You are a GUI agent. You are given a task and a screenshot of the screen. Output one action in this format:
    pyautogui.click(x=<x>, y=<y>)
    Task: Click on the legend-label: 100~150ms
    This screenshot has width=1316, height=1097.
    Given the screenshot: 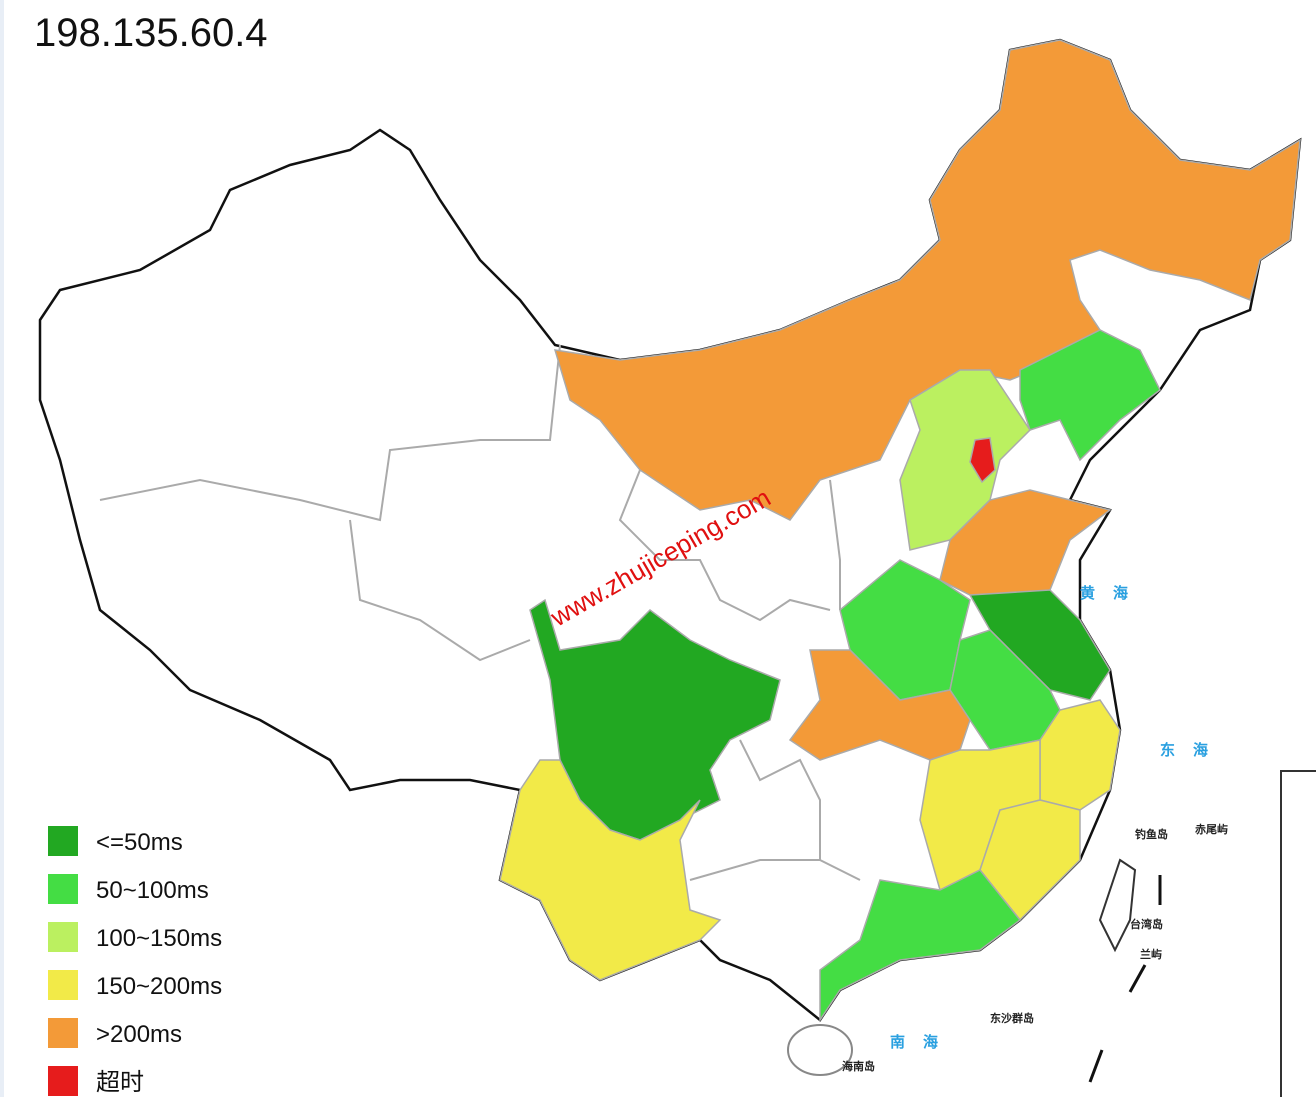 What is the action you would take?
    pyautogui.click(x=159, y=938)
    